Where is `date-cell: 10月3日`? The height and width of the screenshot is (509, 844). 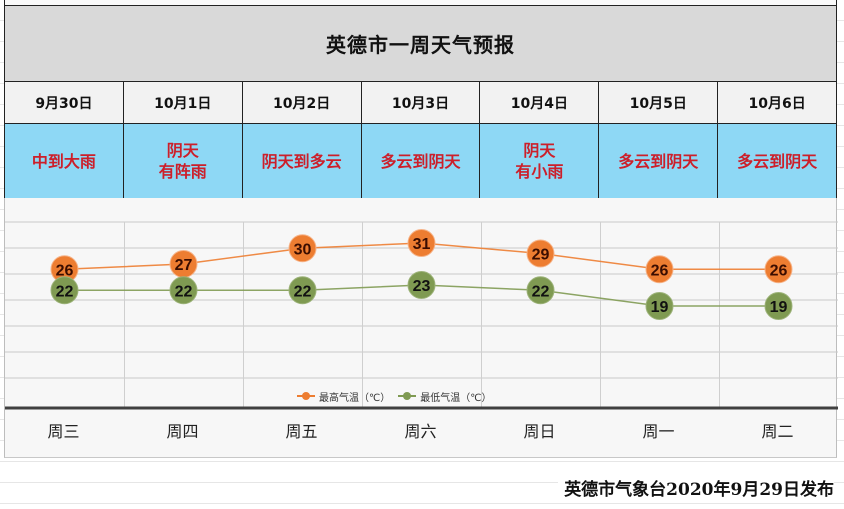 date-cell: 10月3日 is located at coordinates (421, 102).